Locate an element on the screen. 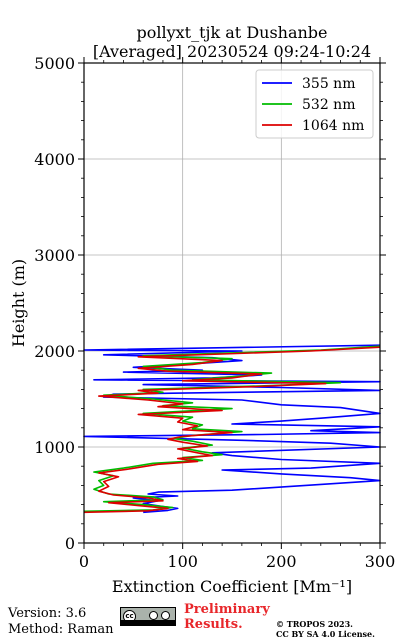 Image resolution: width=400 pixels, height=640 pixels. by-icon is located at coordinates (153, 615).